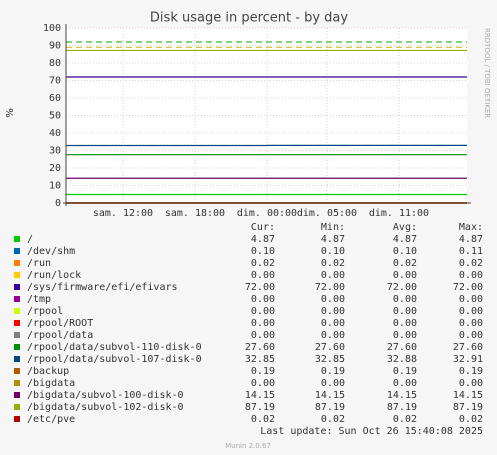 The width and height of the screenshot is (497, 455). What do you see at coordinates (10, 113) in the screenshot?
I see `y-axis-label: %` at bounding box center [10, 113].